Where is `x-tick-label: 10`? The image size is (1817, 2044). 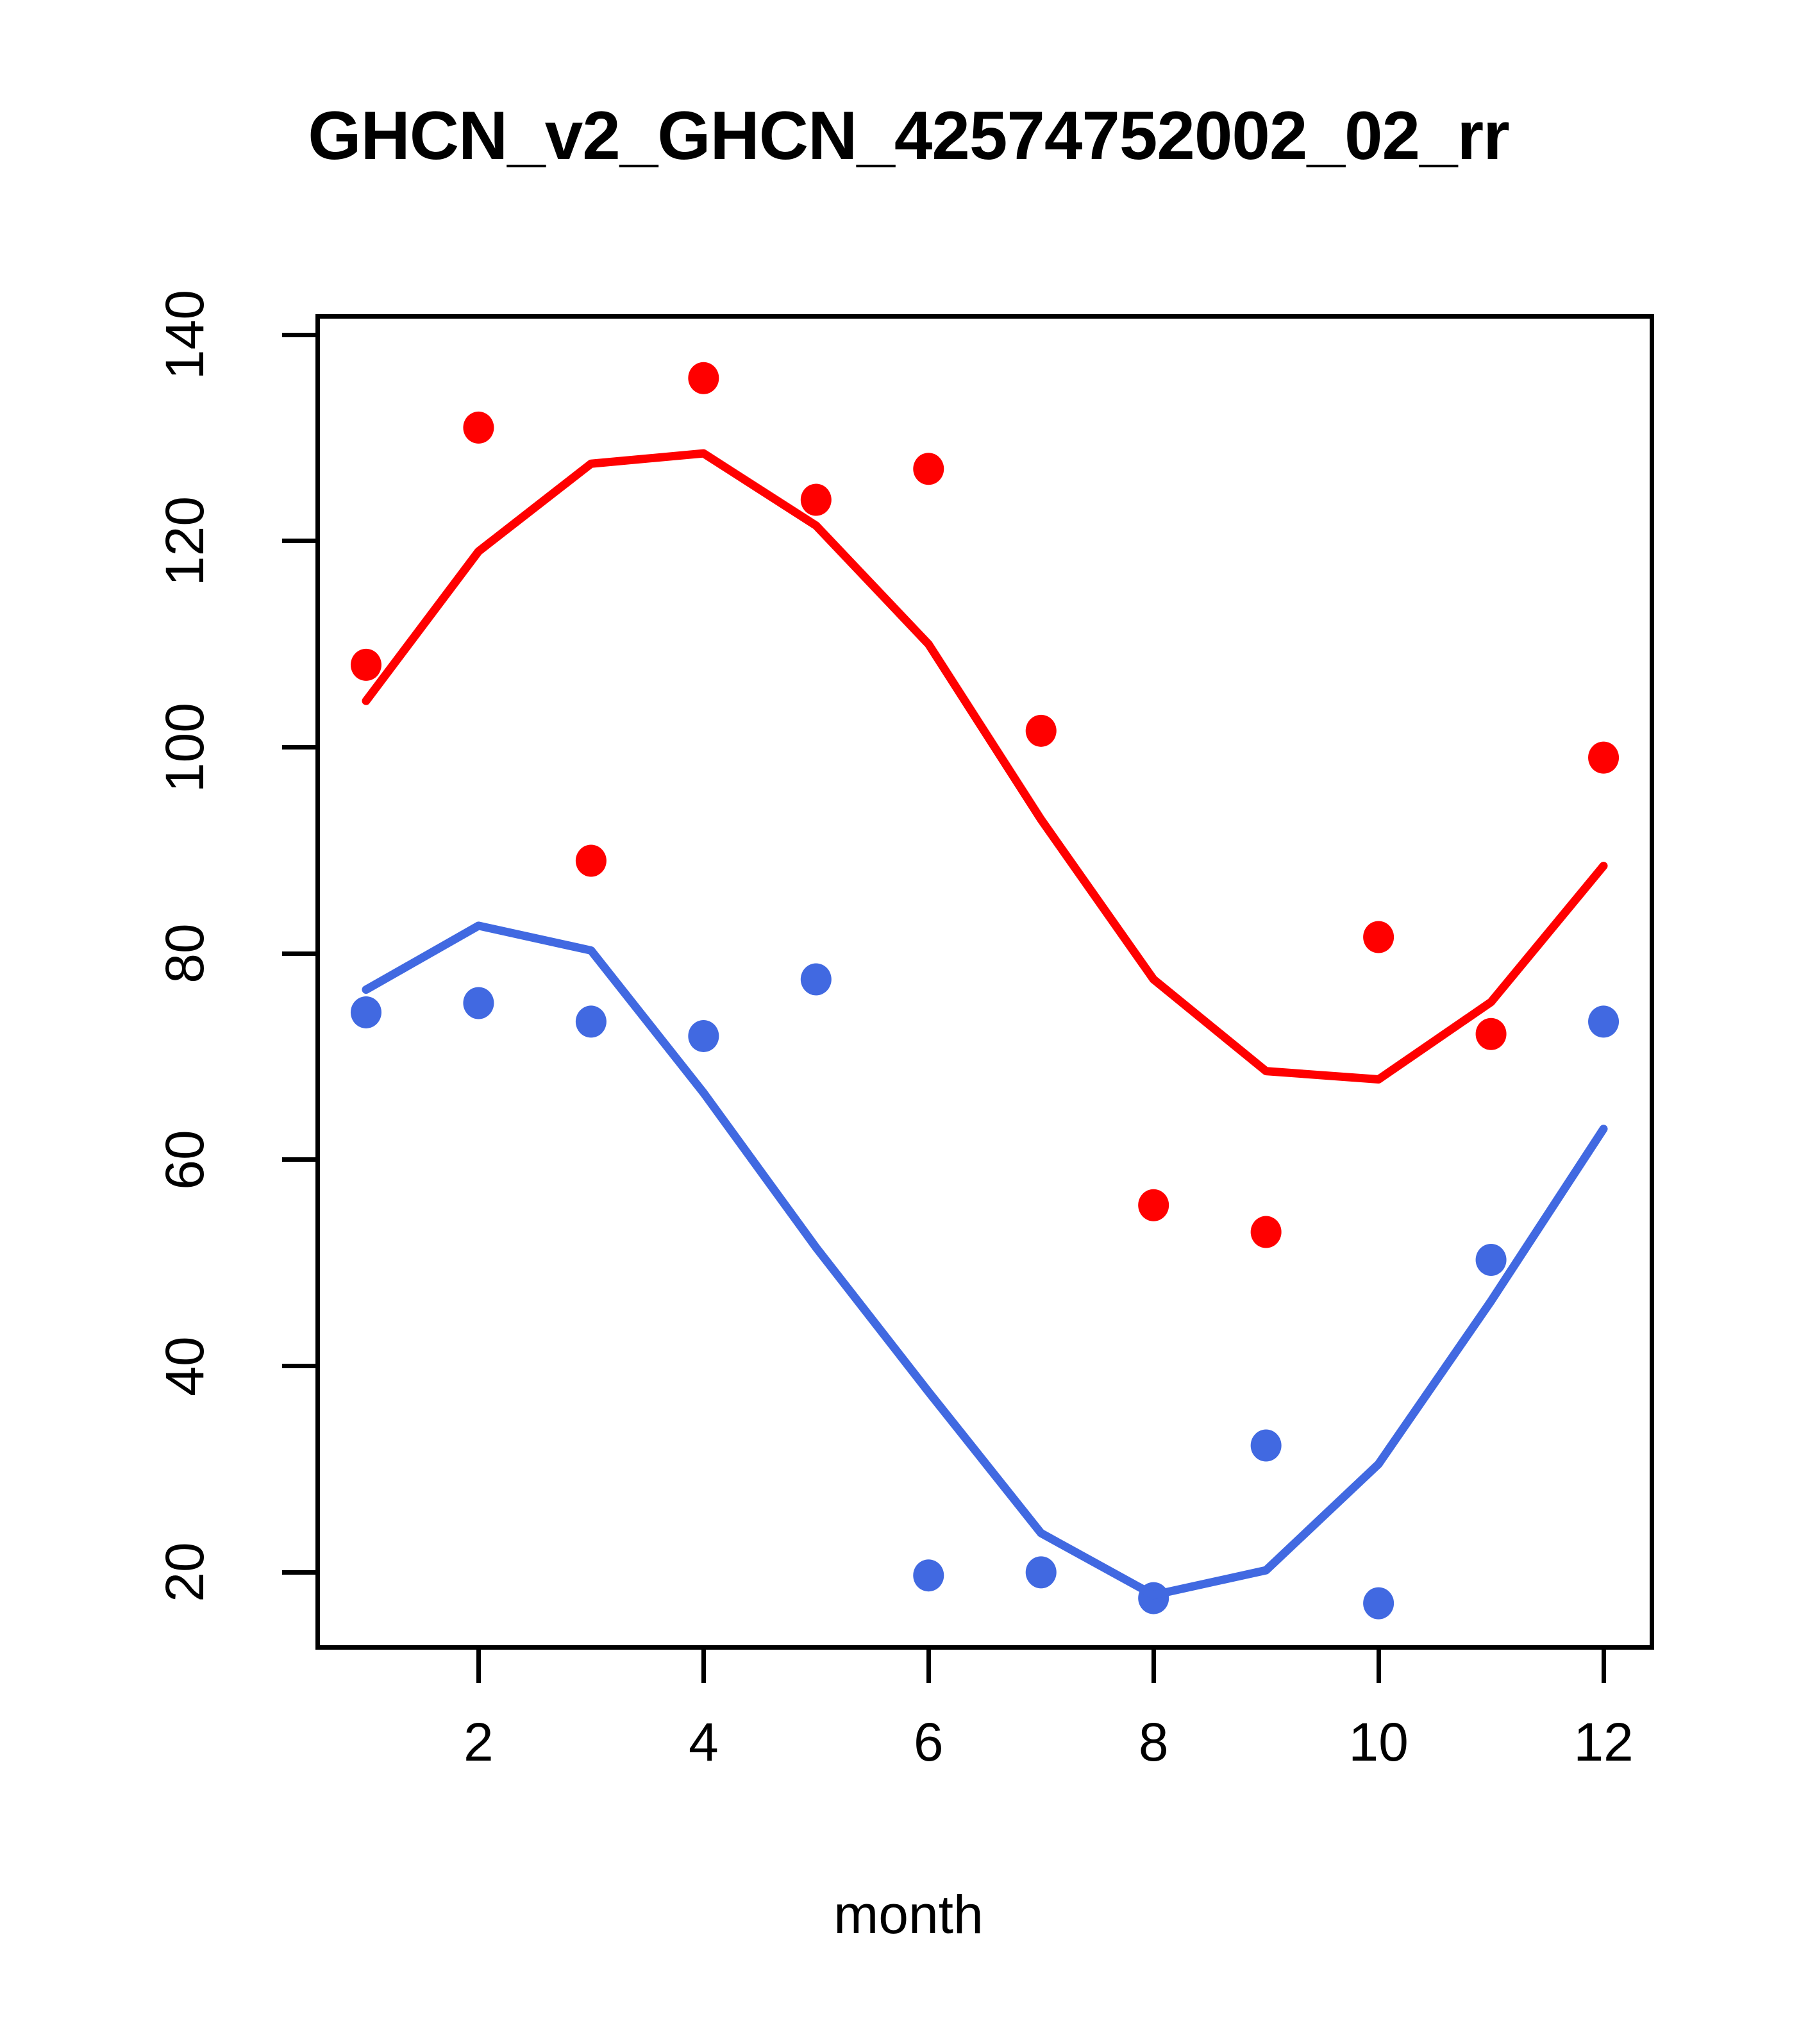
x-tick-label: 10 is located at coordinates (1378, 1742).